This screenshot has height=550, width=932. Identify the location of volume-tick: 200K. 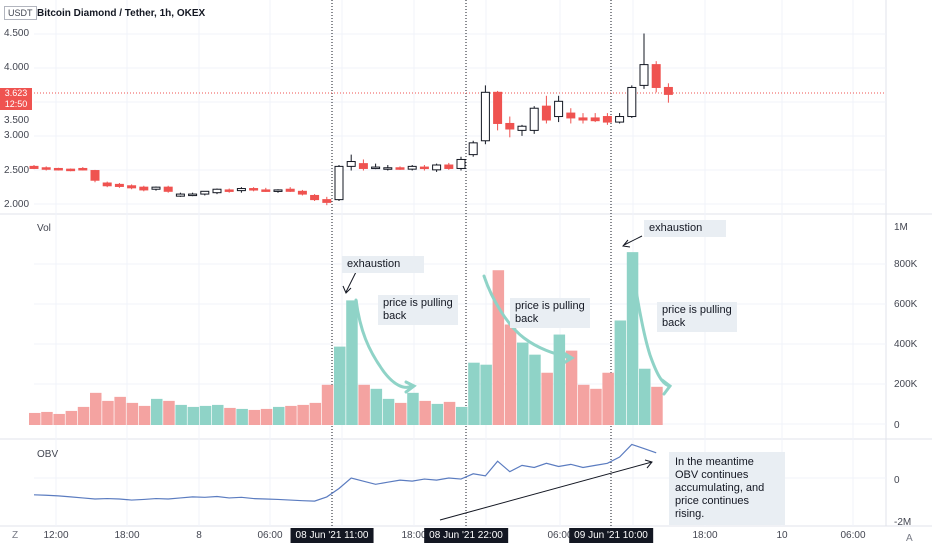
(906, 384).